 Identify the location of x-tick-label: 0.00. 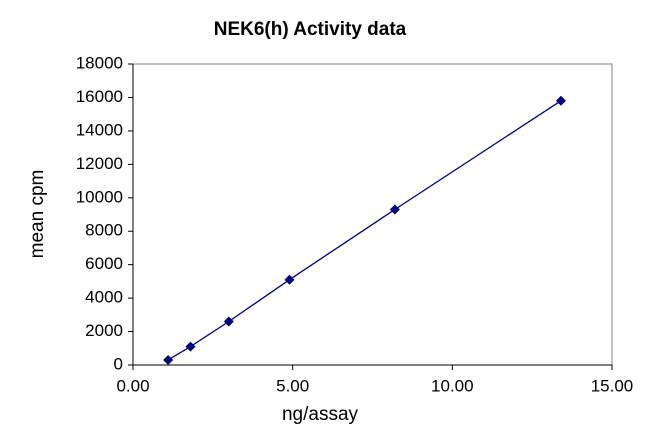
(132, 385).